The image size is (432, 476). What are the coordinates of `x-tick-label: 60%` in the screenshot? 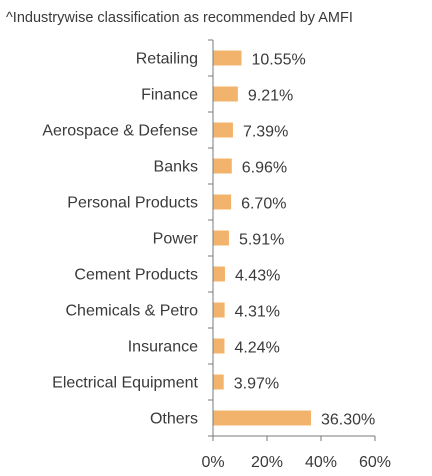 It's located at (375, 462).